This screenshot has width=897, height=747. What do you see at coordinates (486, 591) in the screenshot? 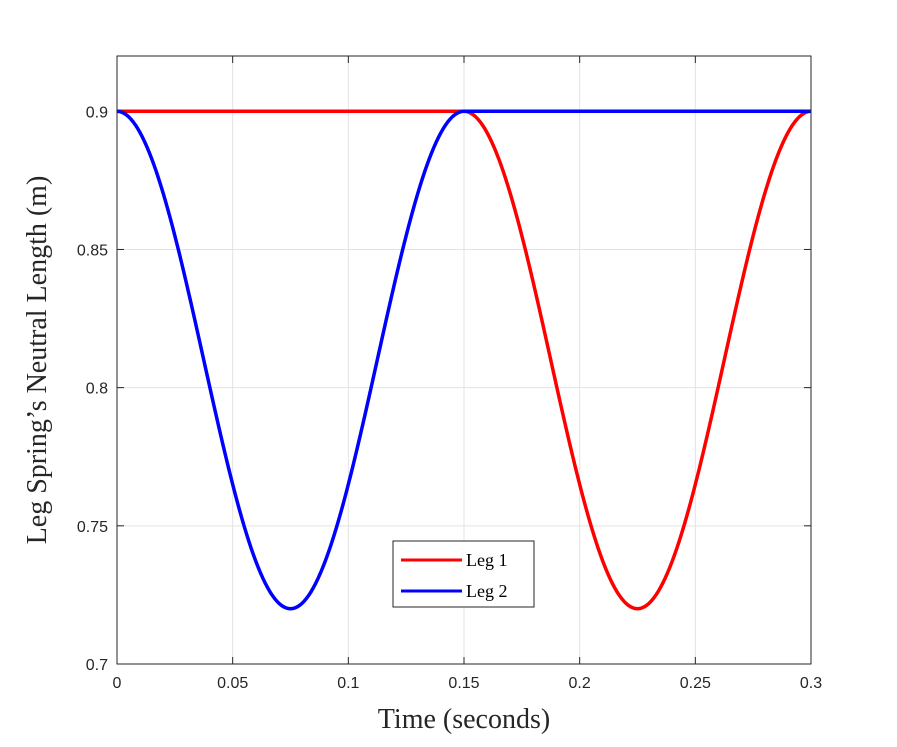
I see `legend-label-leg-2: Leg 2` at bounding box center [486, 591].